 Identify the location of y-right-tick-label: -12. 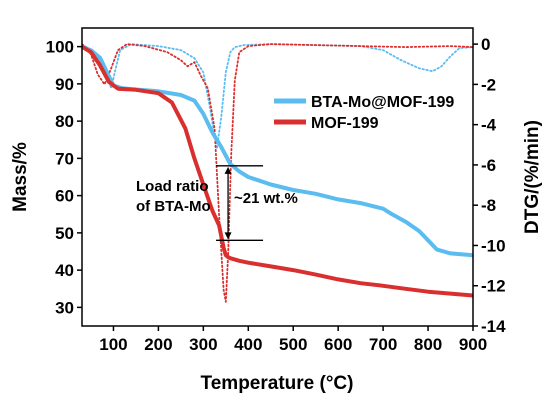
(493, 286).